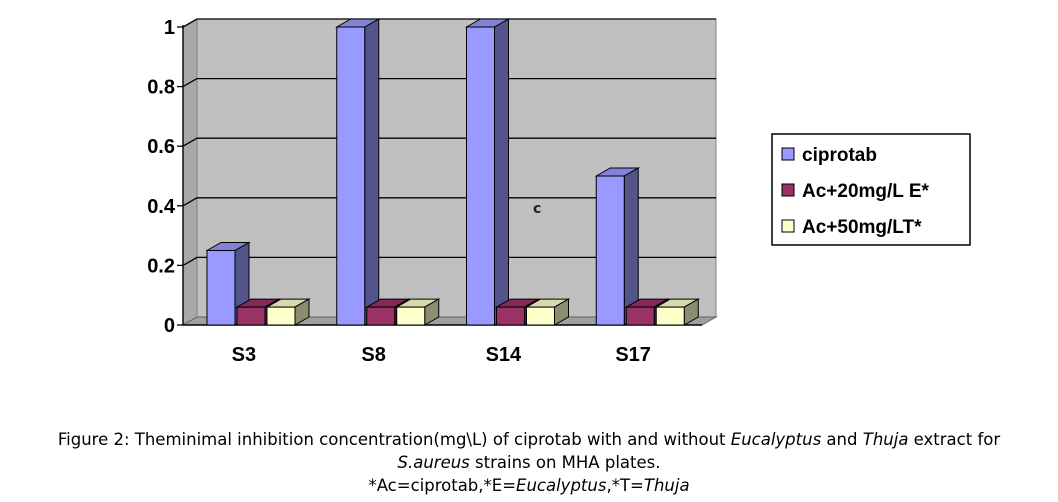  What do you see at coordinates (842, 439) in the screenshot?
I see `caption-text: and` at bounding box center [842, 439].